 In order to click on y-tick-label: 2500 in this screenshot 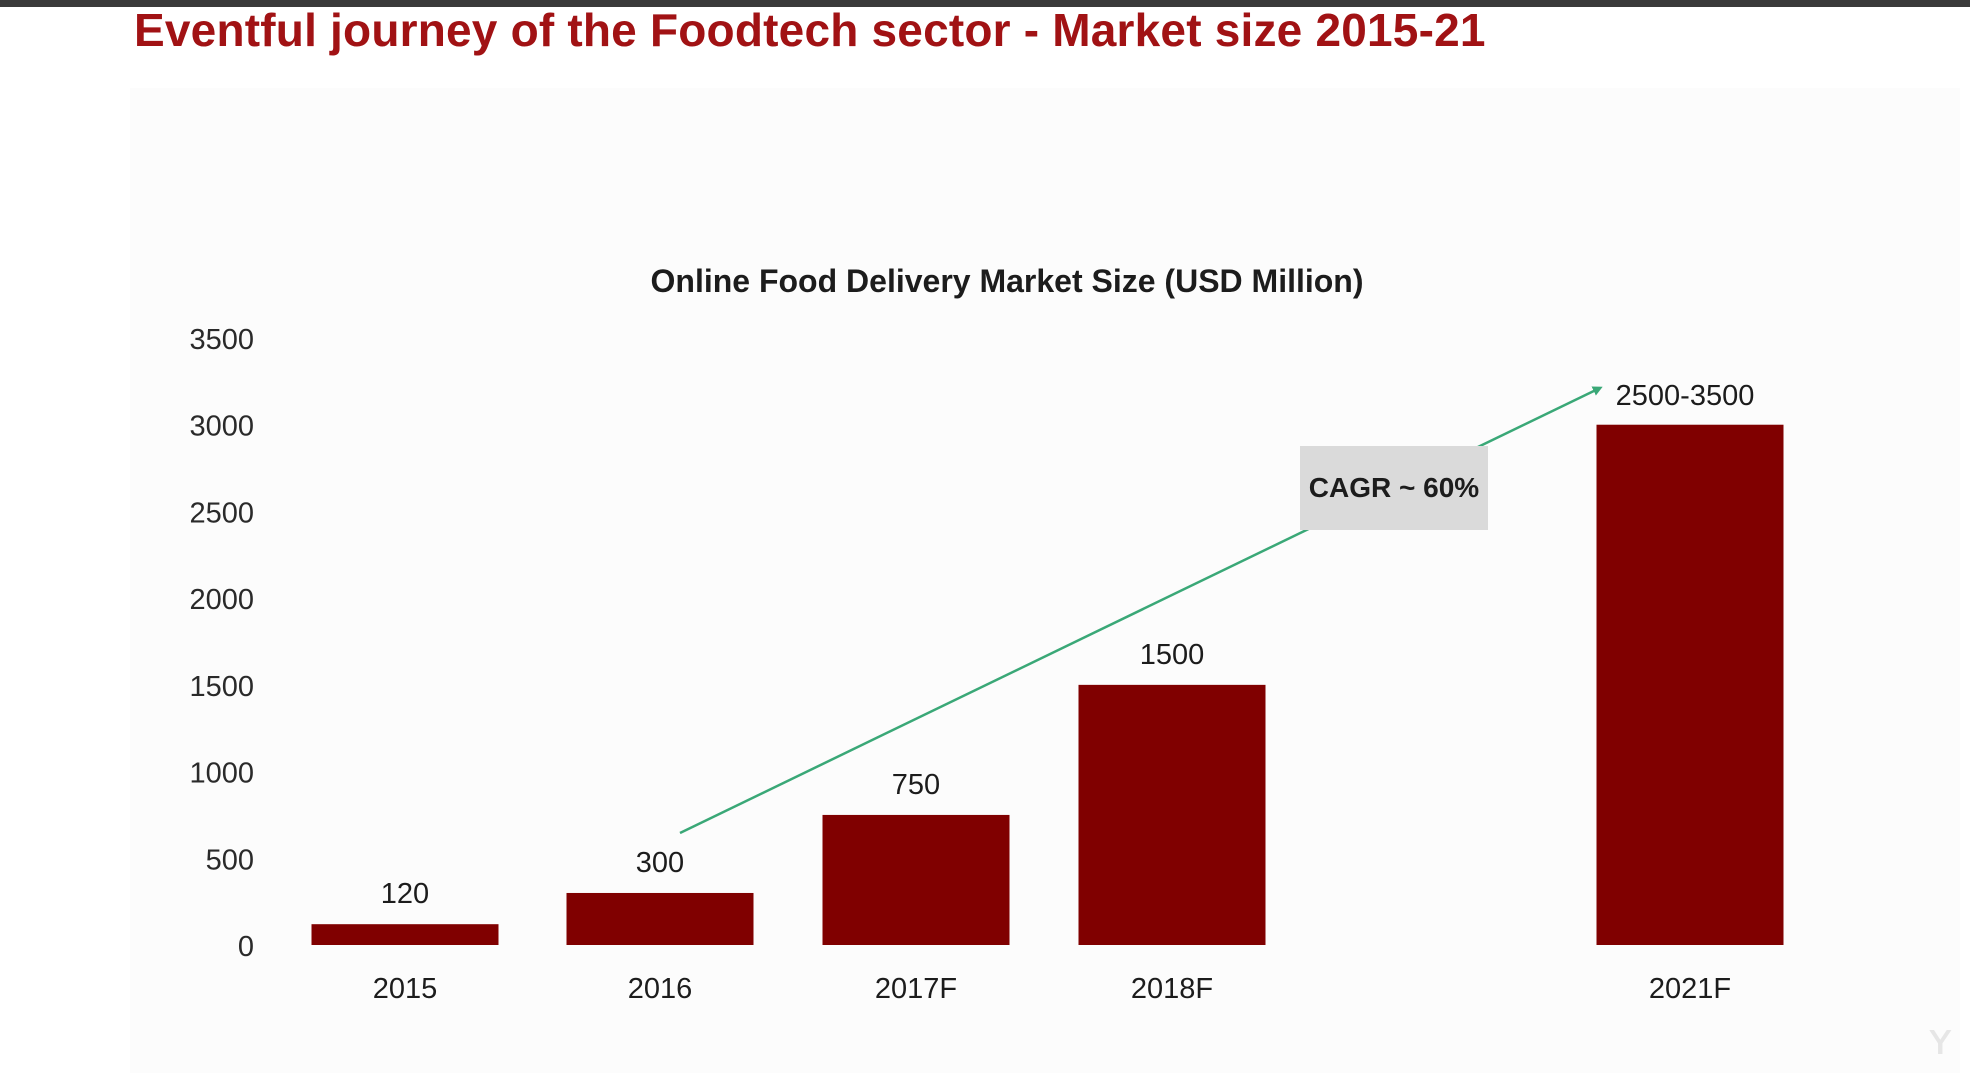, I will do `click(221, 513)`.